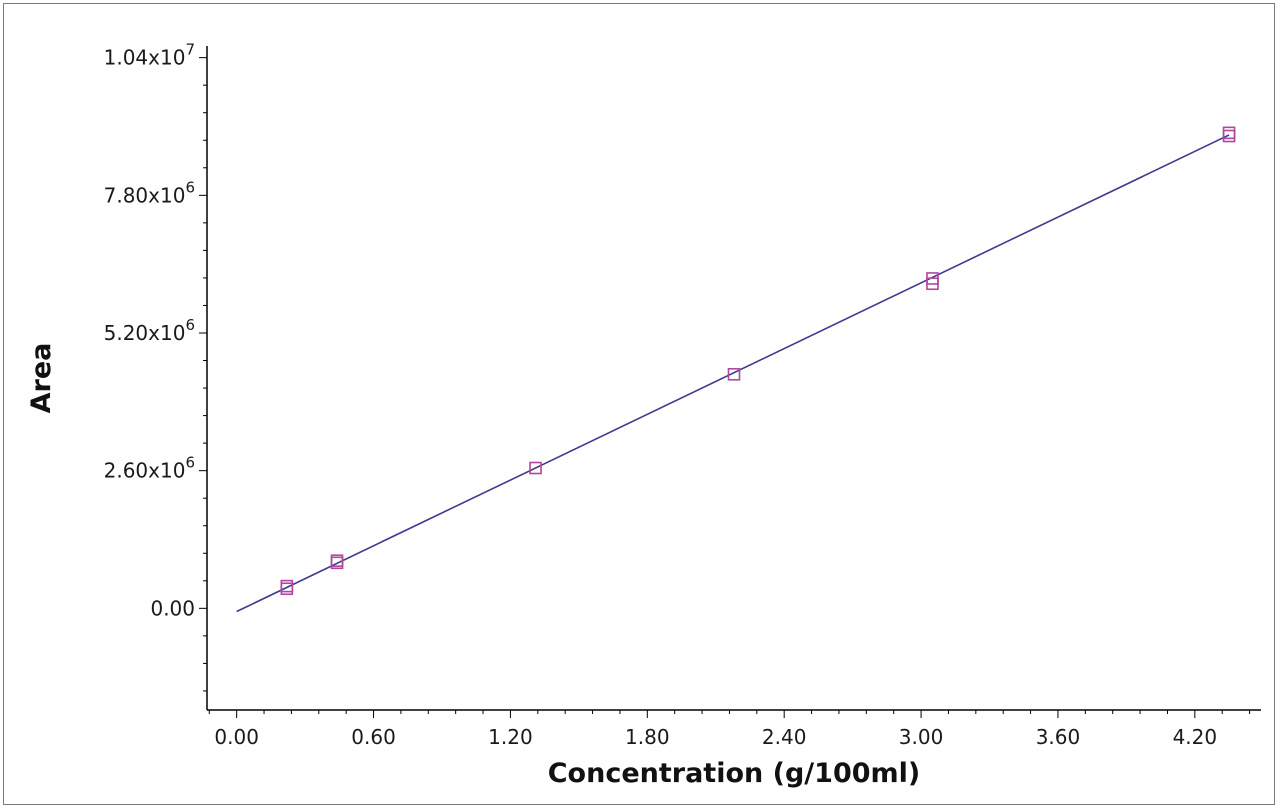  Describe the element at coordinates (149, 192) in the screenshot. I see `y-tick-label: 7.80x10⁶` at that location.